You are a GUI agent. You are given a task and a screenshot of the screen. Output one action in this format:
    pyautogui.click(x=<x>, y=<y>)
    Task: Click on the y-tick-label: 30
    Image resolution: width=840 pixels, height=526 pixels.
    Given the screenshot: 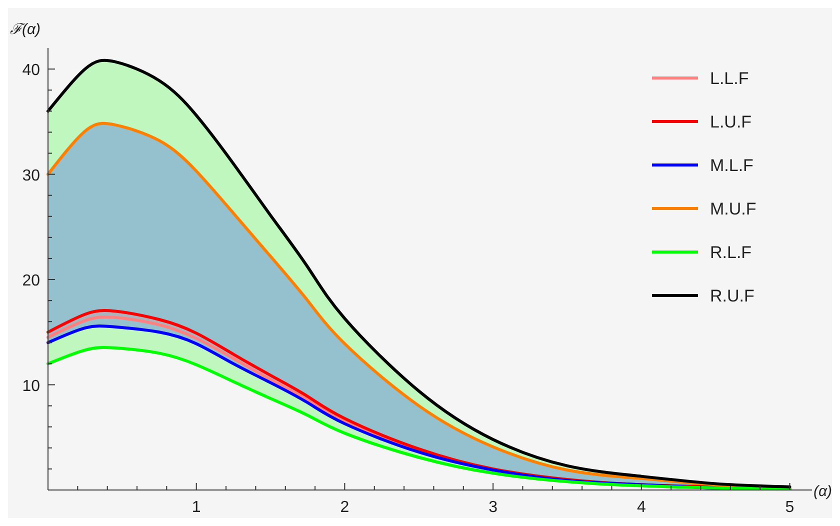 What is the action you would take?
    pyautogui.click(x=31, y=175)
    